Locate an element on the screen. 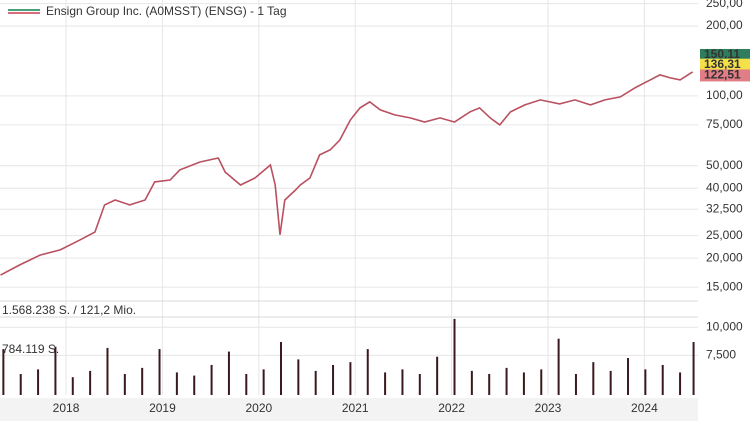 This screenshot has width=750, height=421. x-tick-label: 2021 is located at coordinates (355, 408).